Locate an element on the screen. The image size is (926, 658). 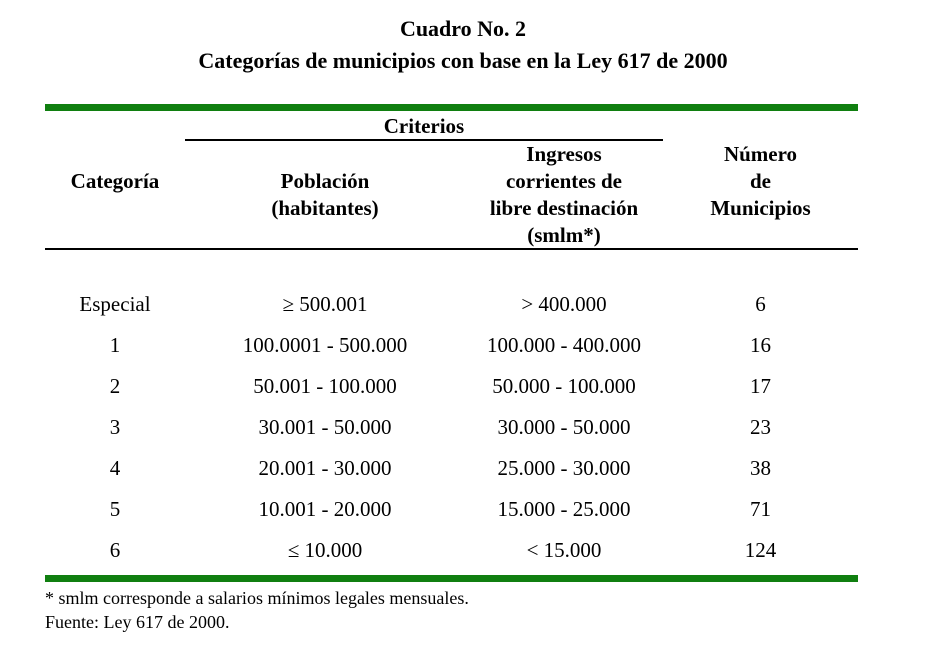
table-row: 3 30.001 - 50.000 30.000 - 50.000 23 is located at coordinates (451, 427).